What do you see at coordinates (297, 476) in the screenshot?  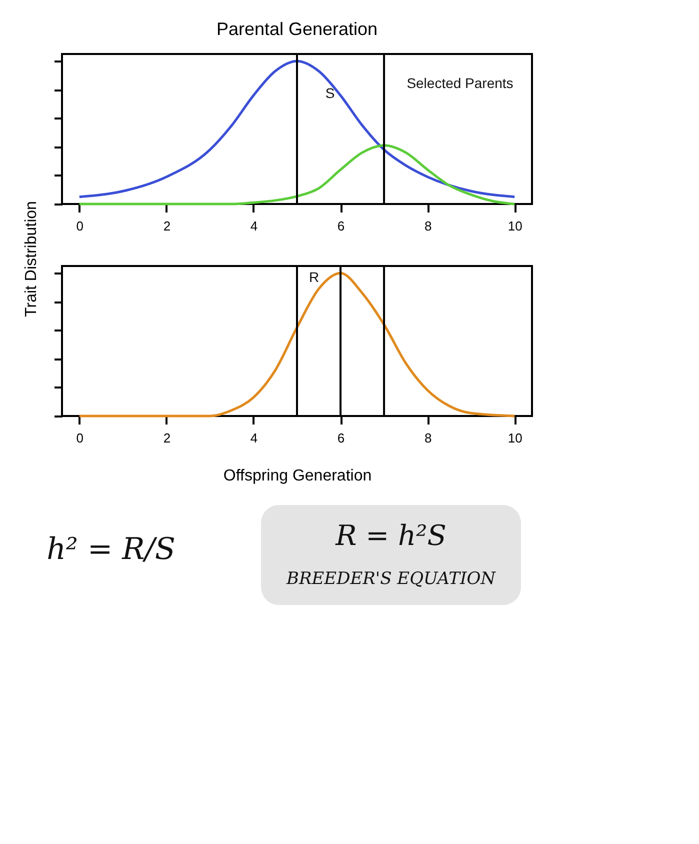 I see `x-axis-title: Offspring Generation` at bounding box center [297, 476].